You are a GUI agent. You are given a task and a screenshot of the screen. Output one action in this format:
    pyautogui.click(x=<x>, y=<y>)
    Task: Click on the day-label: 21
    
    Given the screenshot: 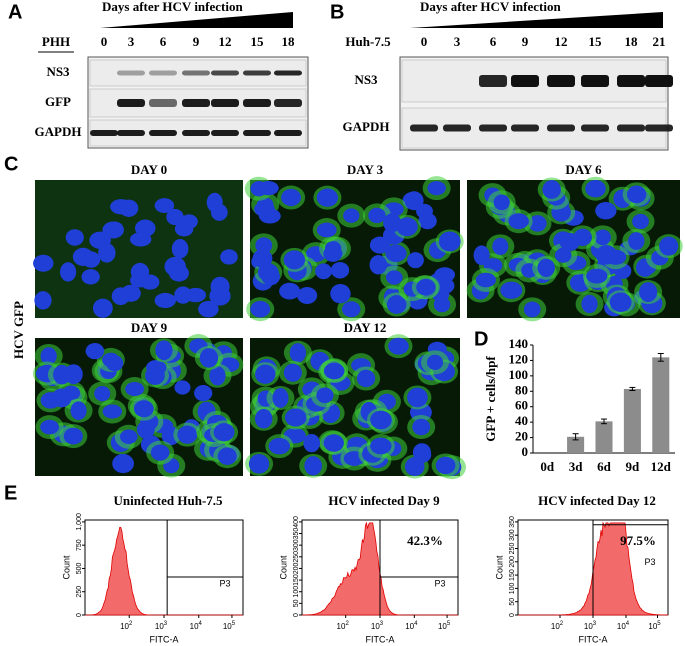 What is the action you would take?
    pyautogui.click(x=659, y=41)
    